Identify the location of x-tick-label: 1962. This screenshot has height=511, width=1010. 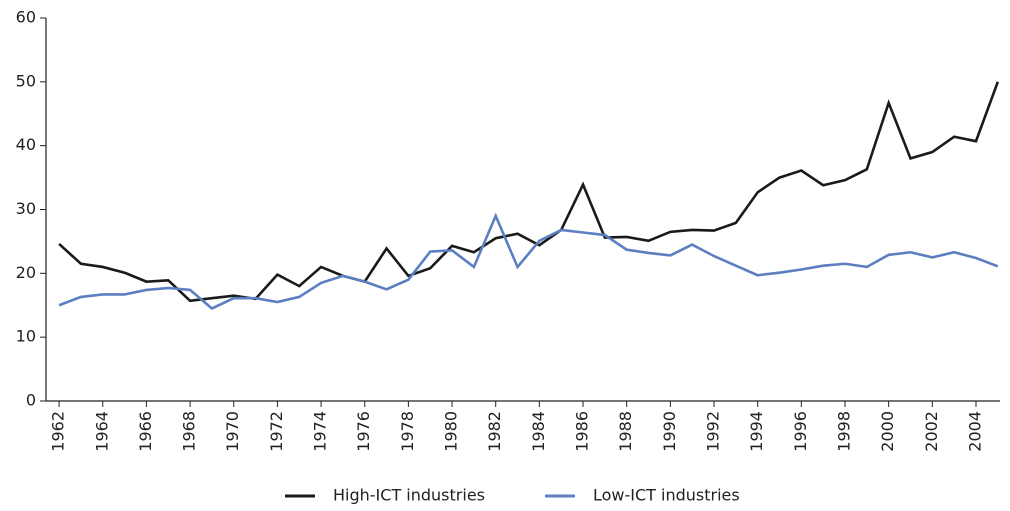
(58, 431).